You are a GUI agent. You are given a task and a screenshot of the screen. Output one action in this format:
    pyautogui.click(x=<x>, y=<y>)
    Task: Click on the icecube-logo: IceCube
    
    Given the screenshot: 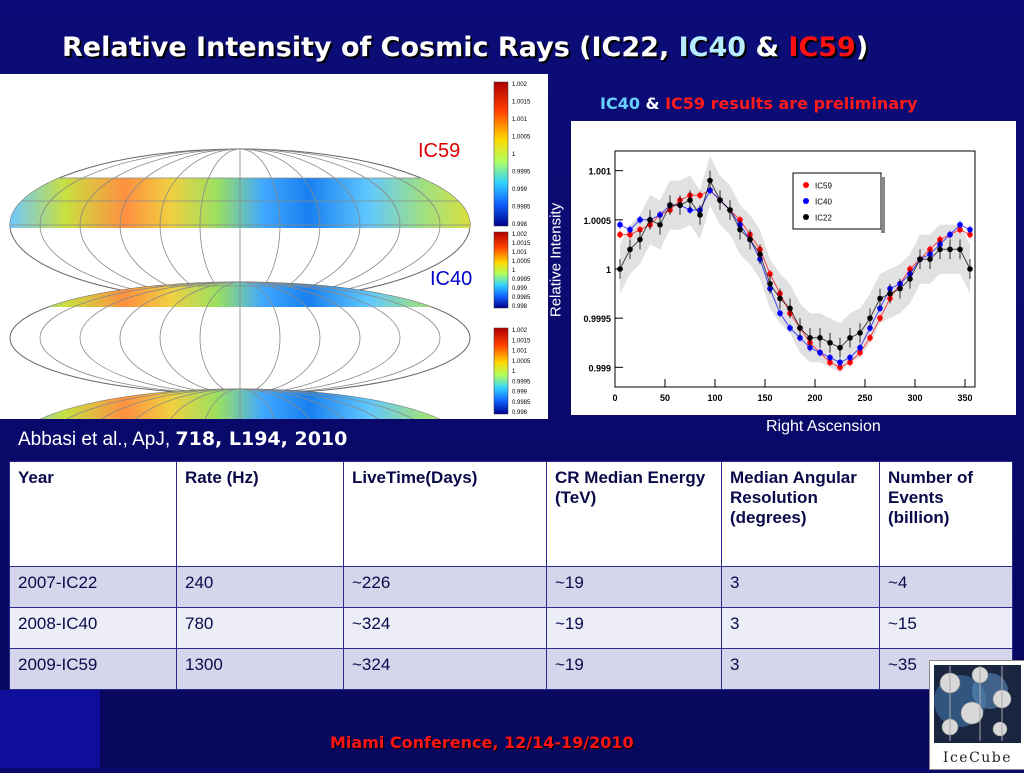 What is the action you would take?
    pyautogui.click(x=976, y=715)
    